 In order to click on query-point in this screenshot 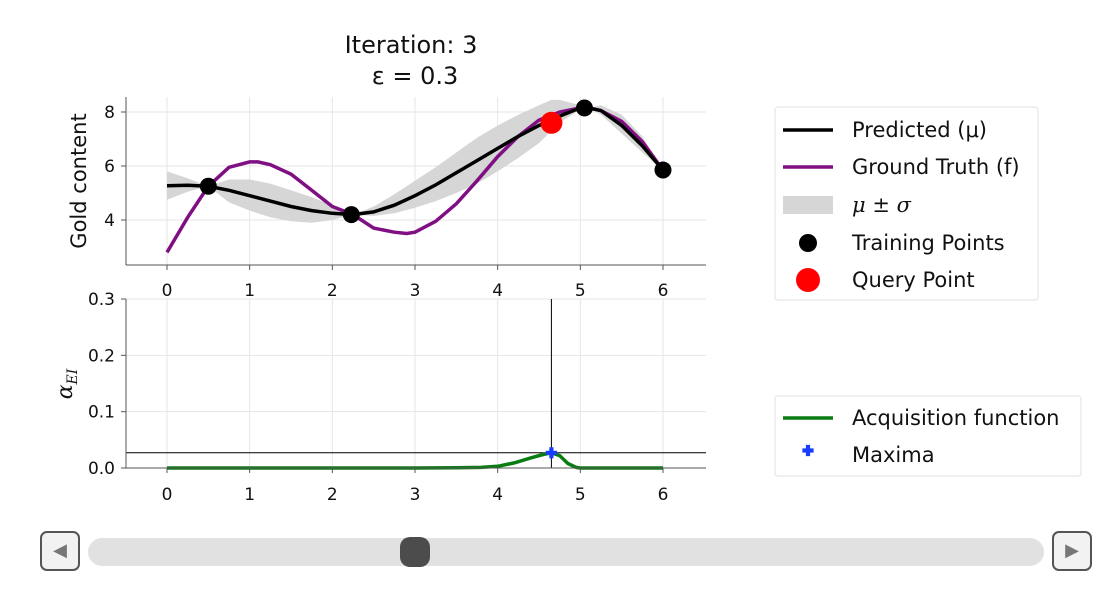, I will do `click(551, 122)`.